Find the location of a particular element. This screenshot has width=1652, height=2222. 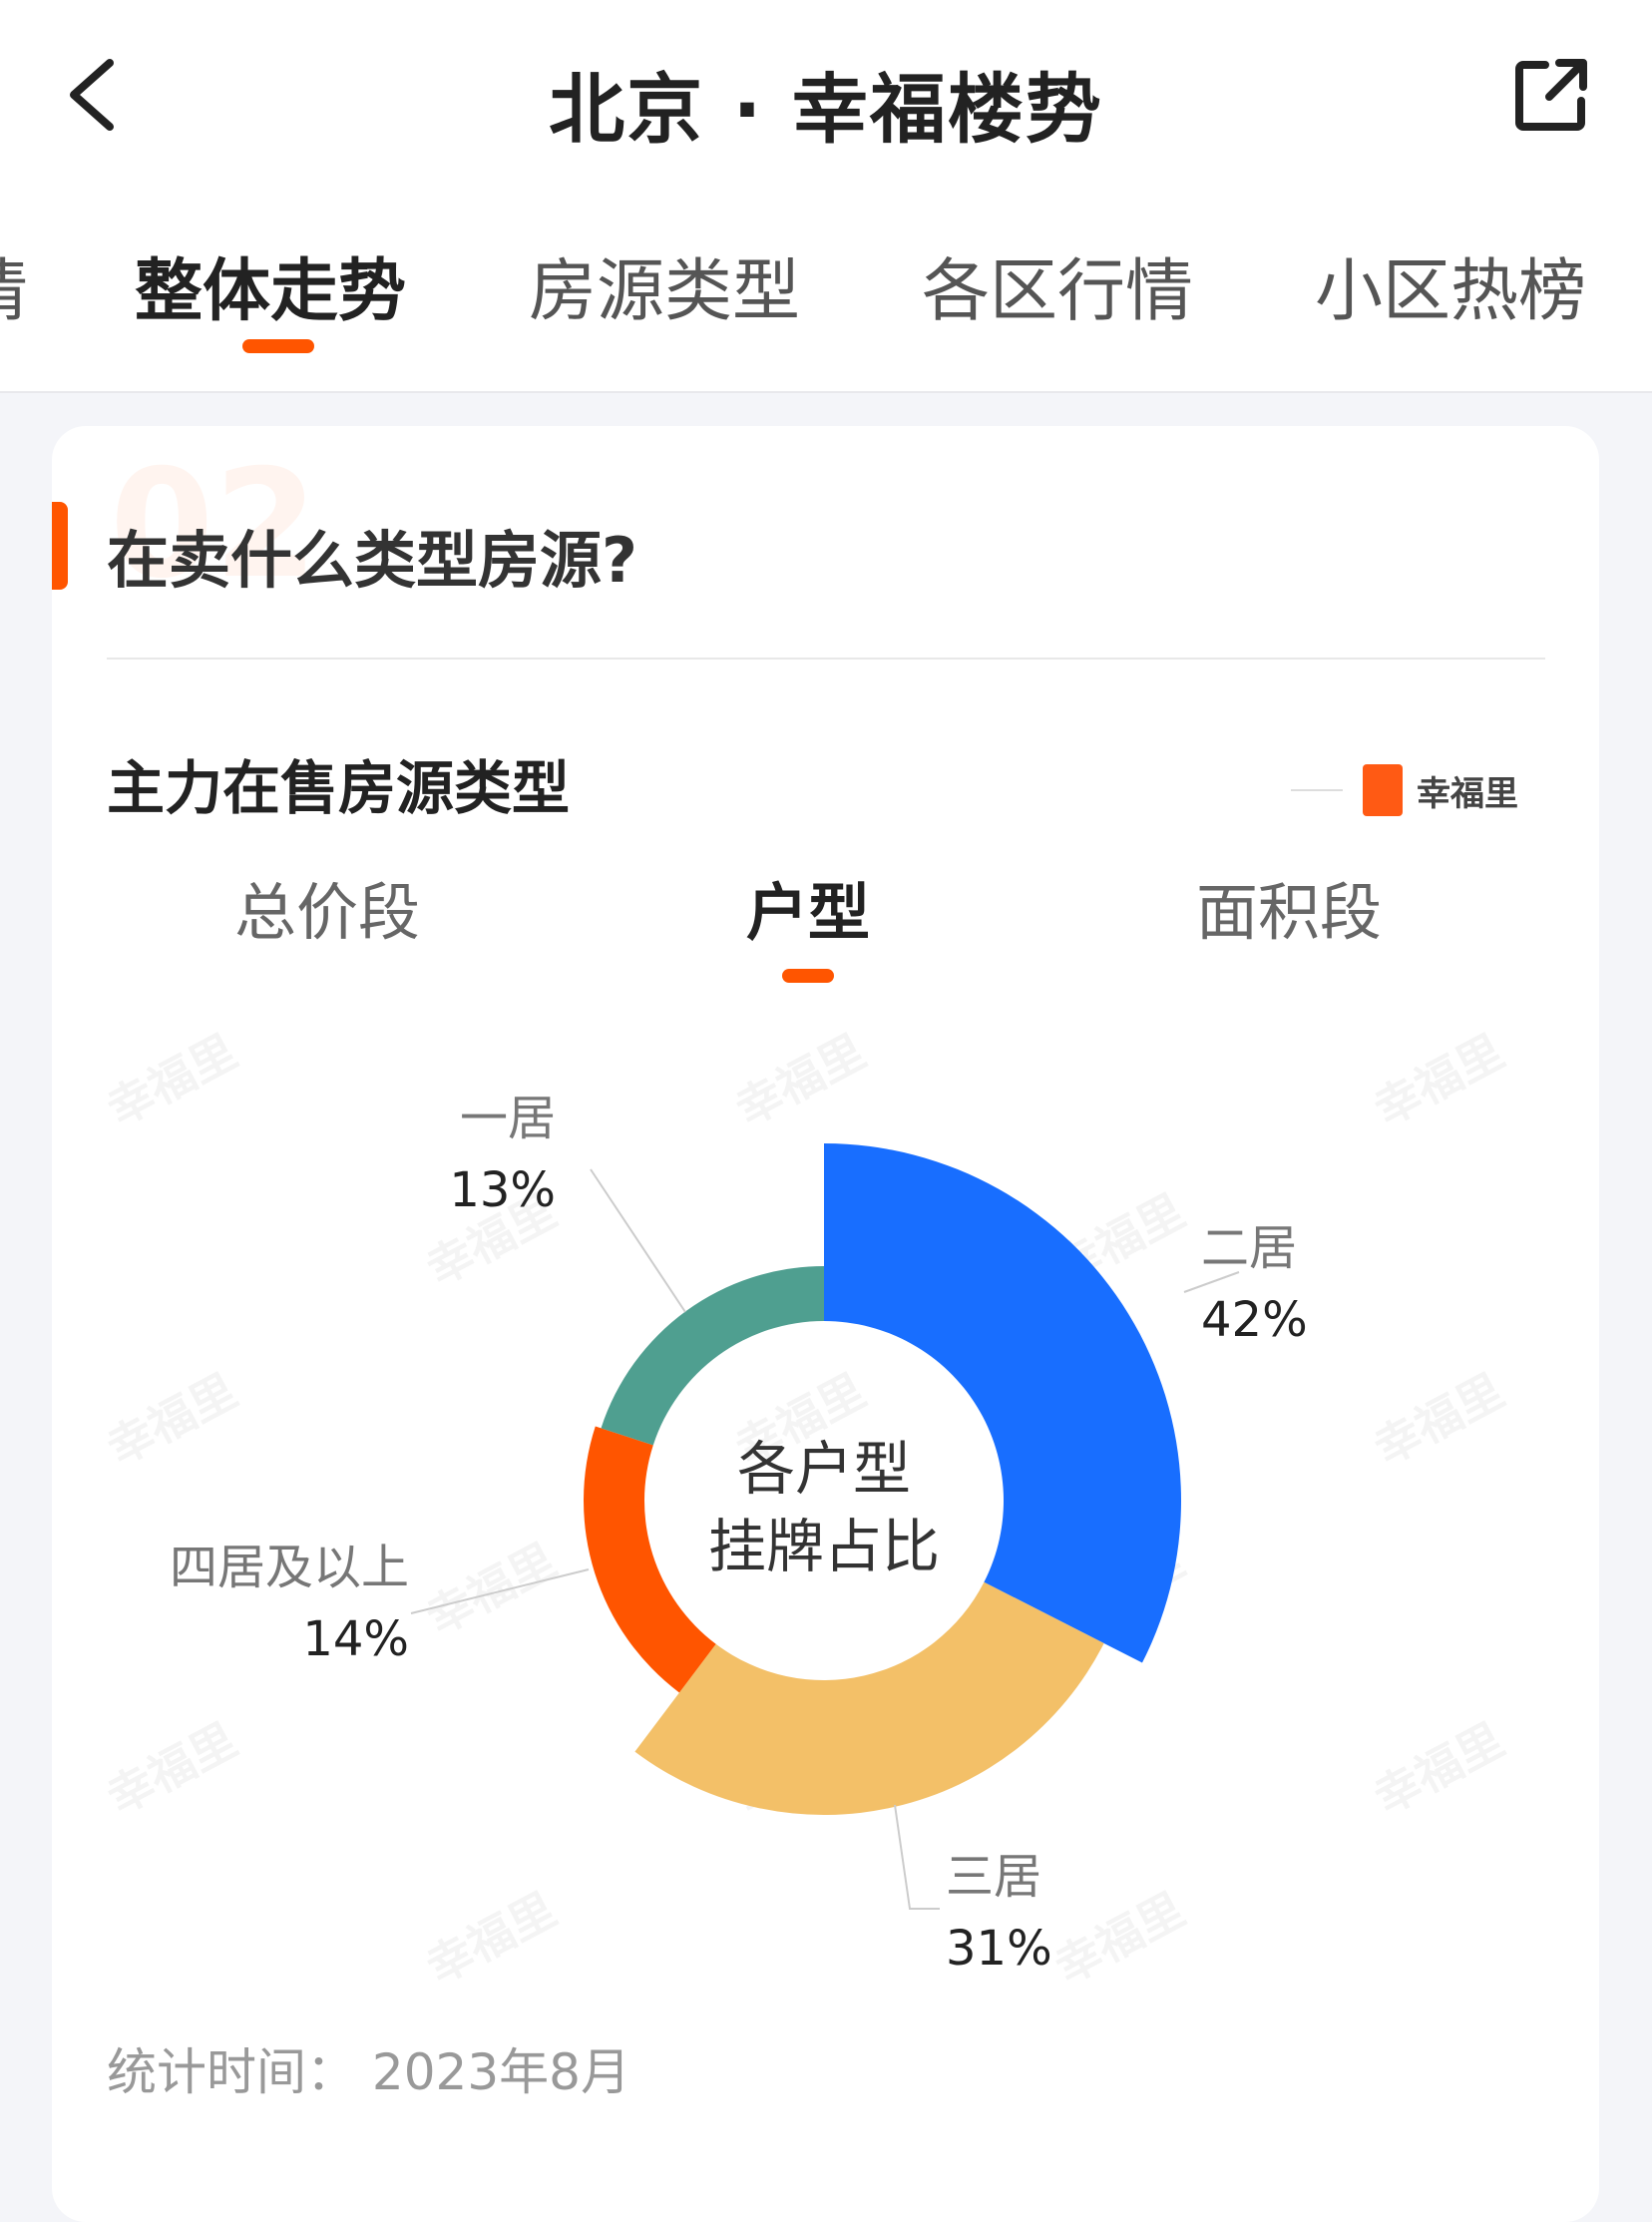

slice-label: 三居 is located at coordinates (993, 1877).